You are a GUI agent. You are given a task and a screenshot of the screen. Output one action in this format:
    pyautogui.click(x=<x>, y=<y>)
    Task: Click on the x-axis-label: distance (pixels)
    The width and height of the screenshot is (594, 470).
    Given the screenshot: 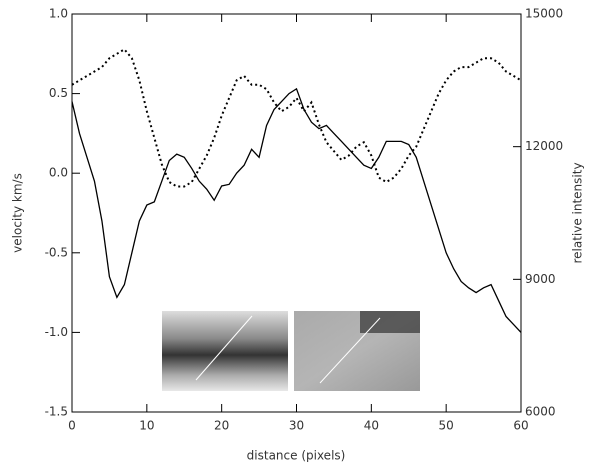 What is the action you would take?
    pyautogui.click(x=296, y=456)
    